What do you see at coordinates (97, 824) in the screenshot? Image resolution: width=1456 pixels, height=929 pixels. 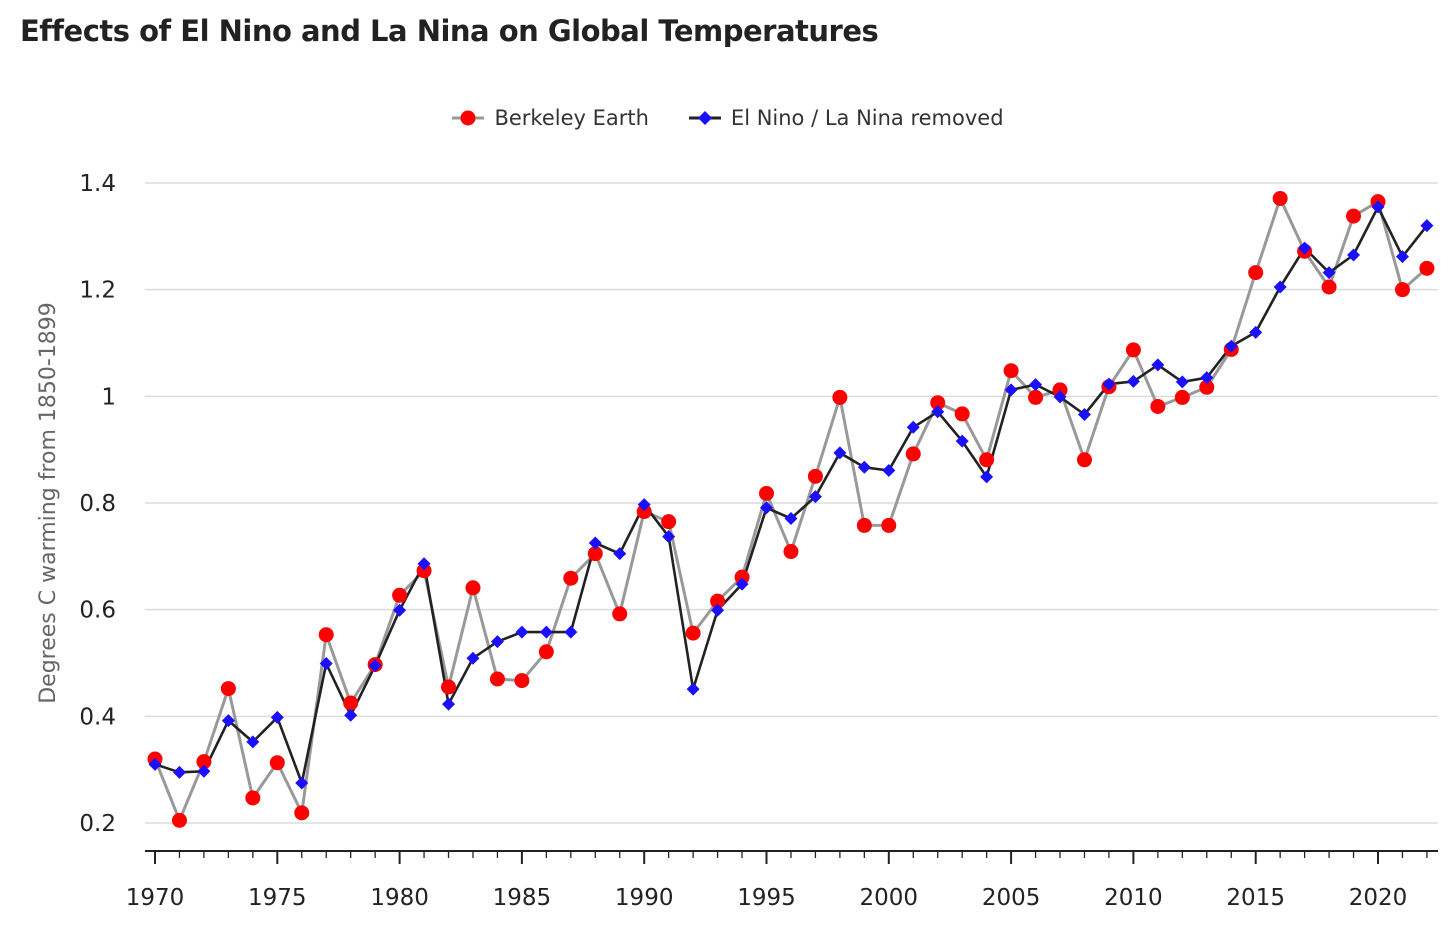 I see `y-tick-label: 0.2` at bounding box center [97, 824].